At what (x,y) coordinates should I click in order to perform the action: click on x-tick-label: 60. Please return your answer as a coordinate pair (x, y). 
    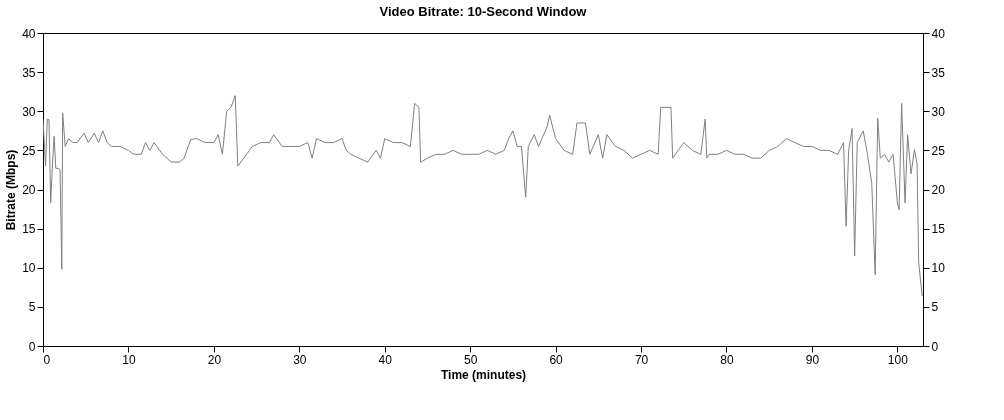
    Looking at the image, I should click on (556, 359).